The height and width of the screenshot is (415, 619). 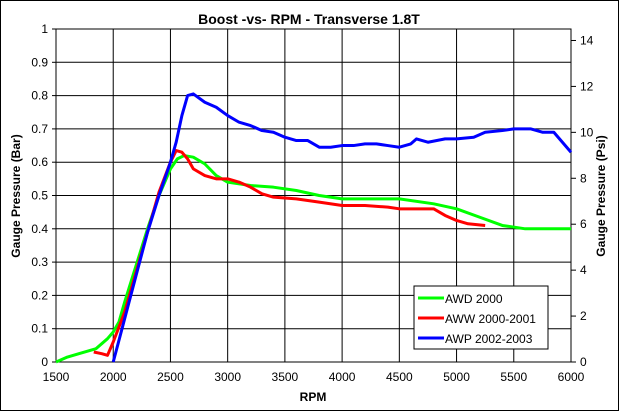 I want to click on y-tick-label: 0.6, so click(x=39, y=162).